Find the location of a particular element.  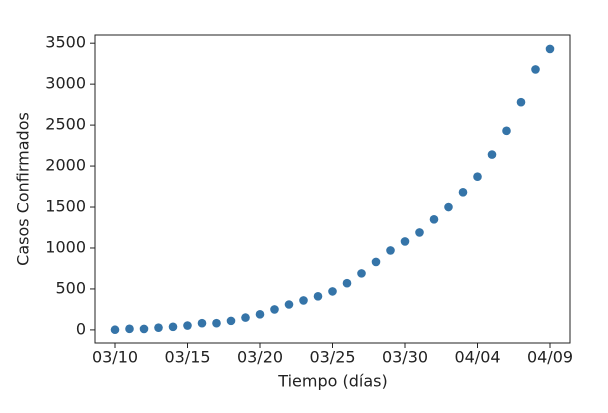

x-tick-label: 04/09 is located at coordinates (550, 357).